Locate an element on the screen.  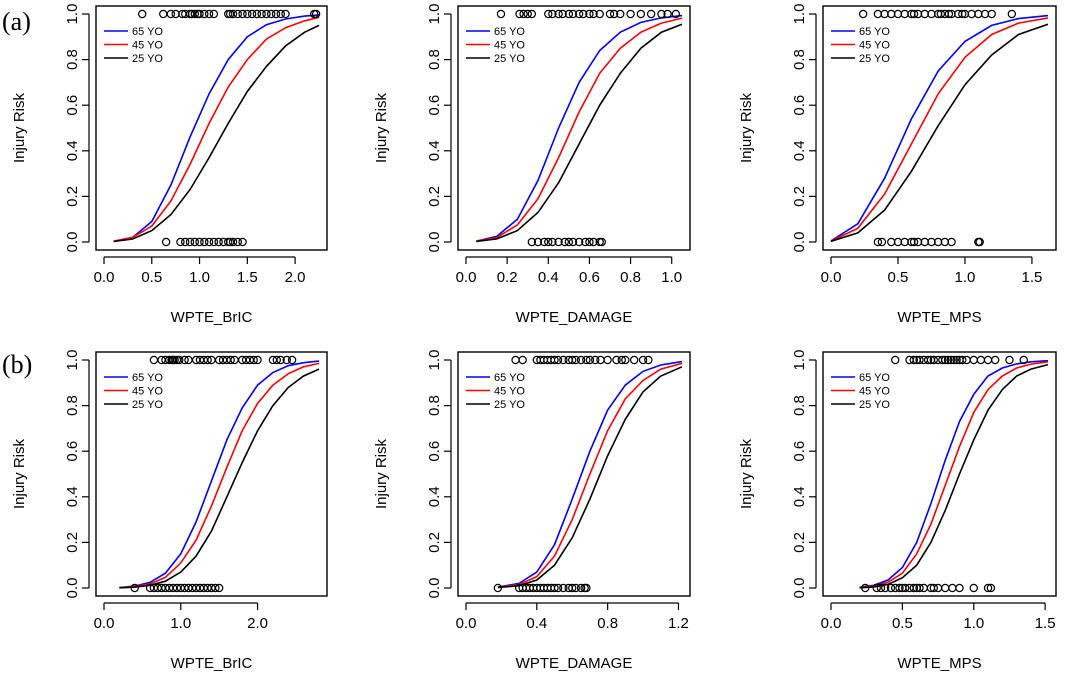
panel-label-a: (a) is located at coordinates (16, 21).